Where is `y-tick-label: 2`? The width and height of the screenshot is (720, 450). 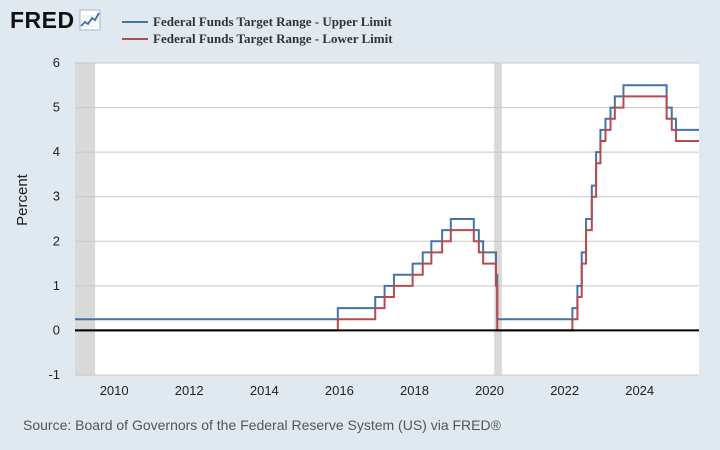 y-tick-label: 2 is located at coordinates (56, 240).